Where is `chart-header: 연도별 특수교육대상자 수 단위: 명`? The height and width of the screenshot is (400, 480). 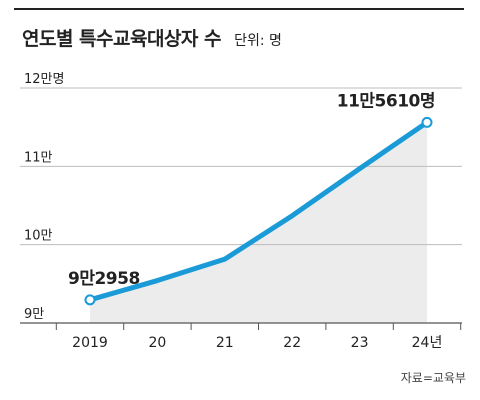
chart-header: 연도별 특수교육대상자 수 단위: 명 is located at coordinates (152, 37).